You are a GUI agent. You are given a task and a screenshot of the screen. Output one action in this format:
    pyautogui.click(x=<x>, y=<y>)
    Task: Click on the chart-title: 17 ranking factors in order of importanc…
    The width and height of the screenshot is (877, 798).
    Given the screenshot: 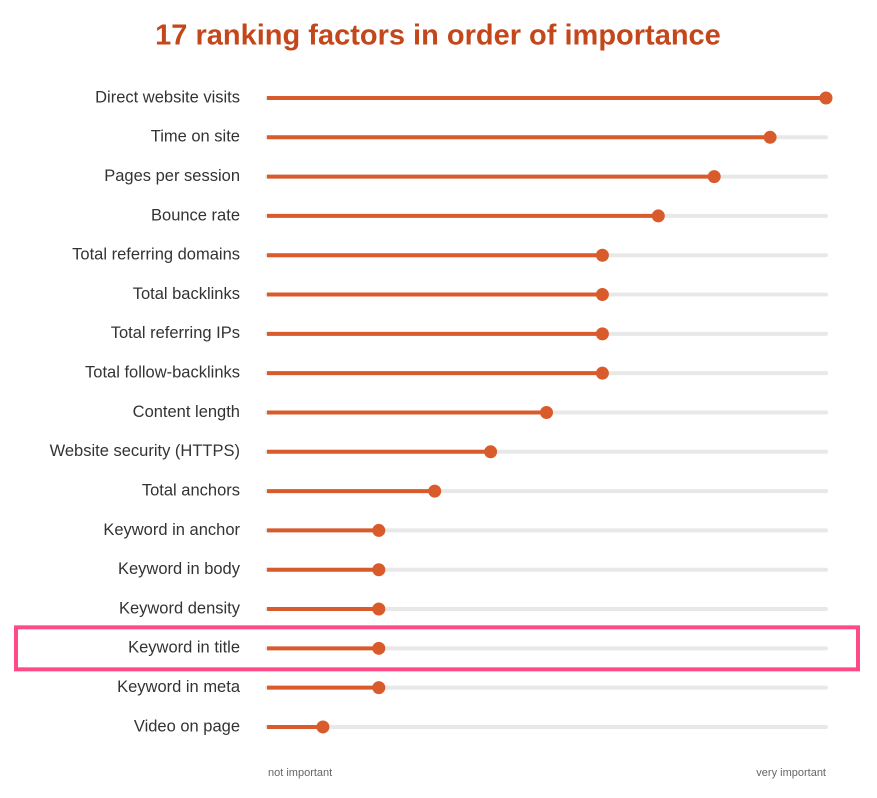 What is the action you would take?
    pyautogui.click(x=438, y=36)
    